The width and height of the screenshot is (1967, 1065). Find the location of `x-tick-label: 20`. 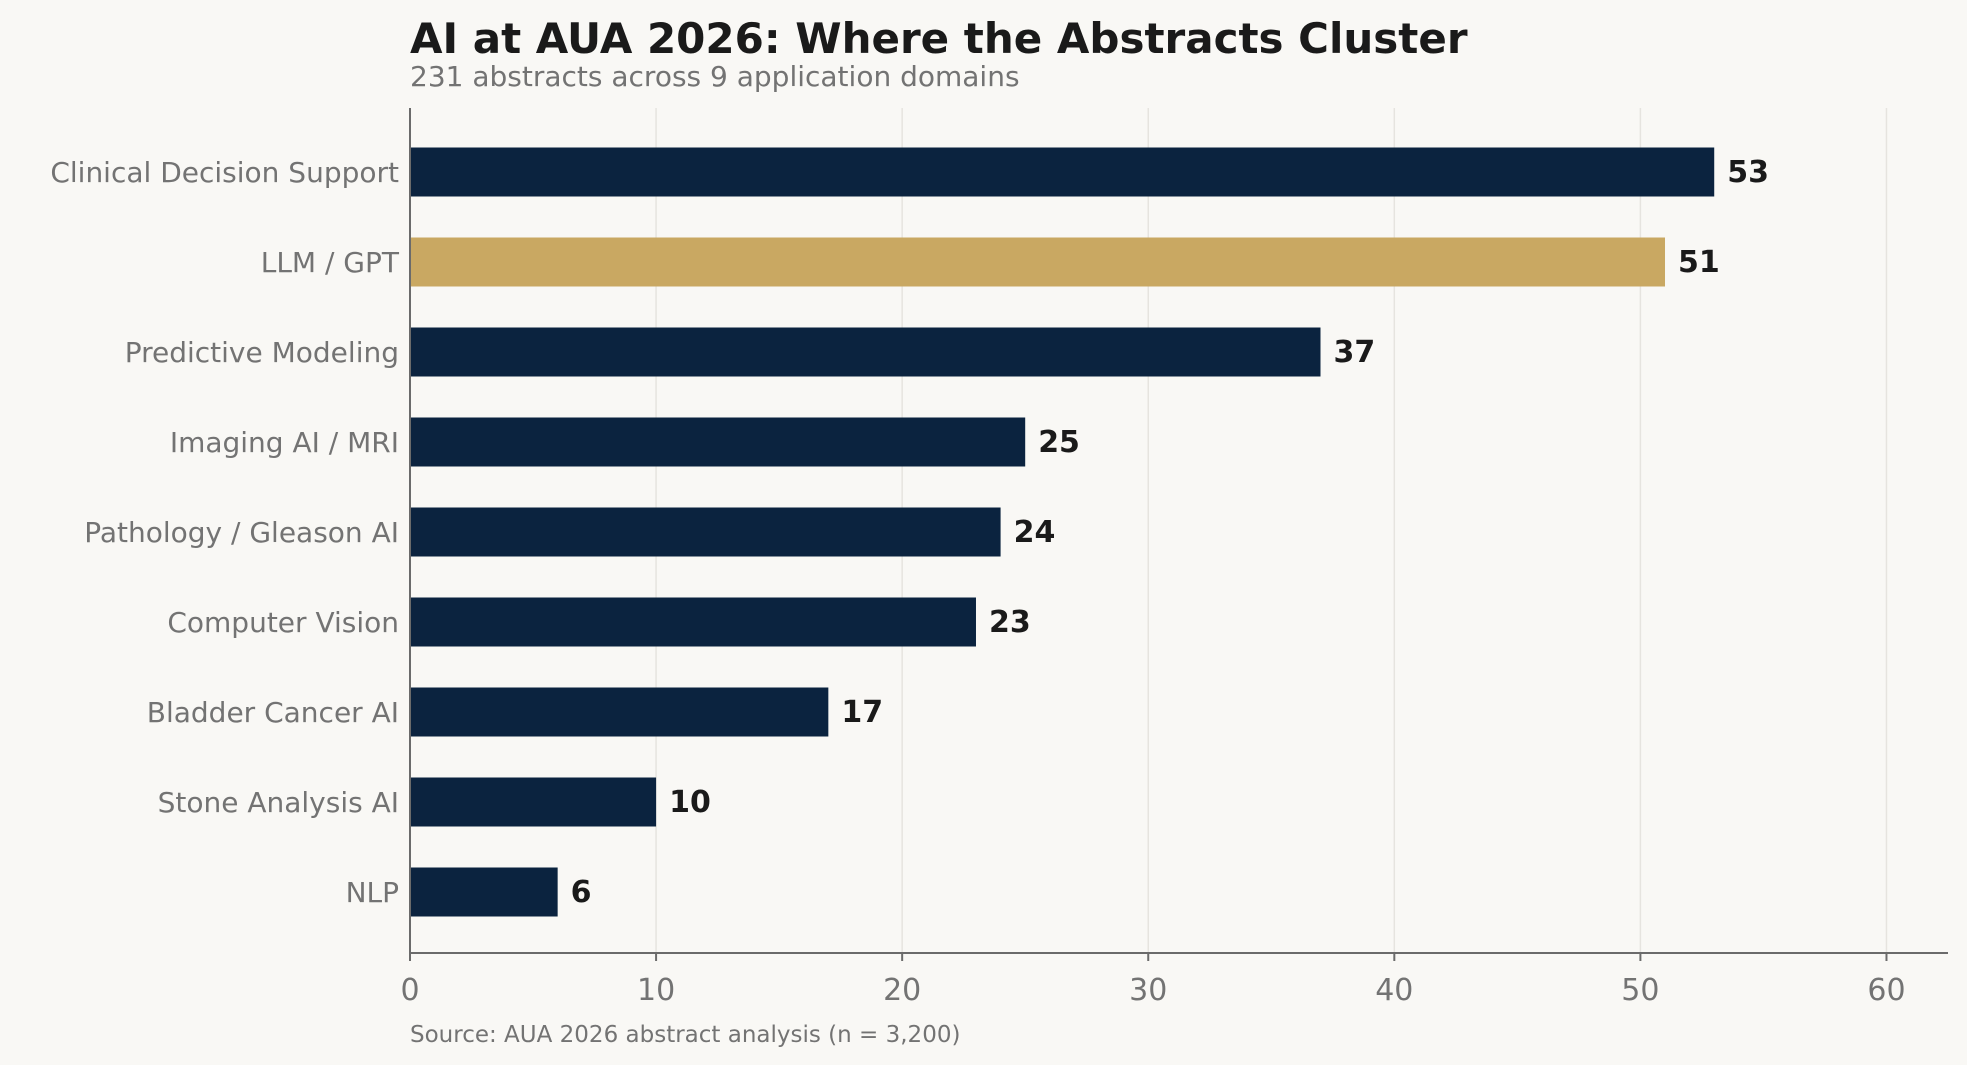

x-tick-label: 20 is located at coordinates (902, 990).